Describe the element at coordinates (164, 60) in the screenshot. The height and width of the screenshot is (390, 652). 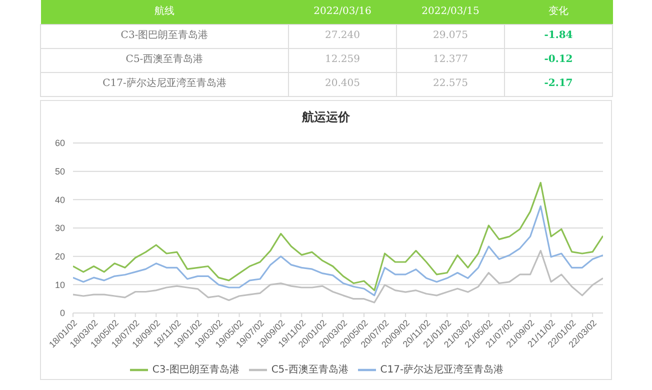
I see `text: C5-西澳至青岛港` at that location.